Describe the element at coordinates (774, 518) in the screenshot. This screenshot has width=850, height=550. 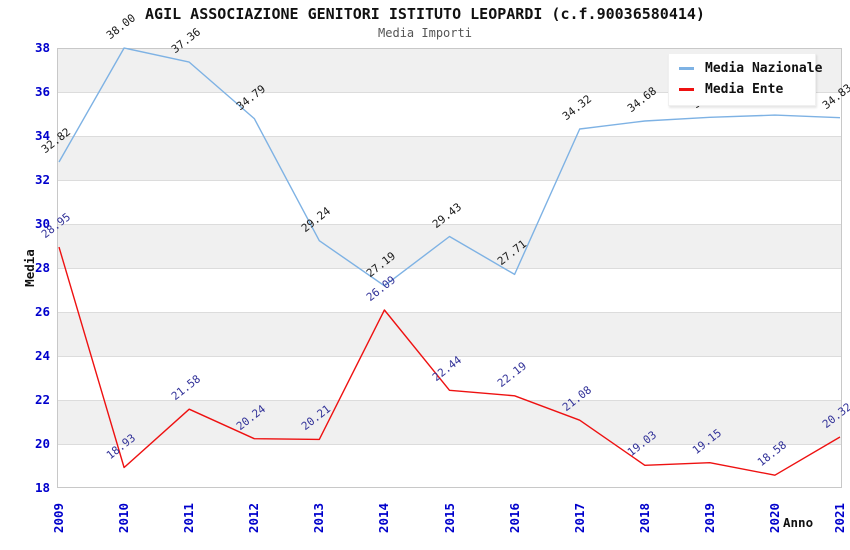
I see `x-tick-label: 2020` at that location.